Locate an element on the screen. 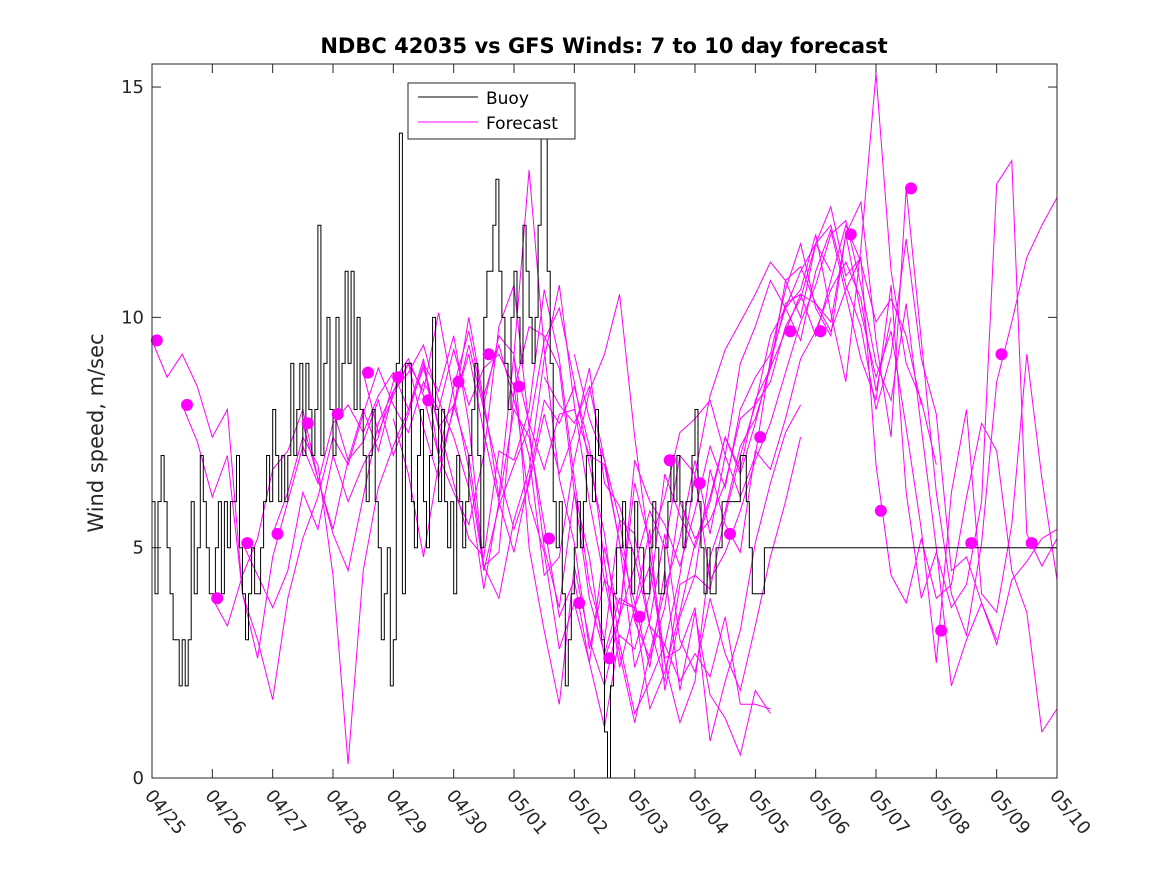 This screenshot has width=1167, height=875. y-tick-label-2: 10 is located at coordinates (132, 317).